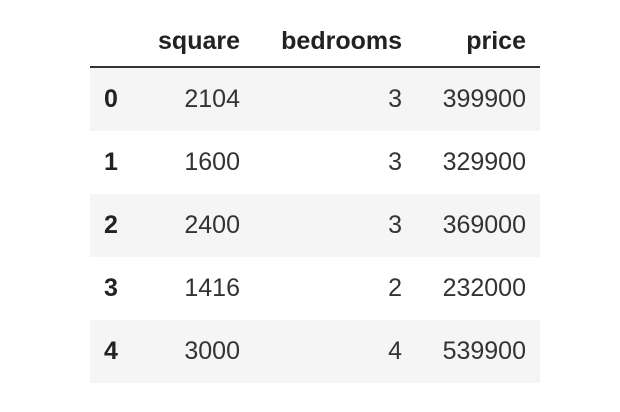 This screenshot has height=412, width=620. I want to click on cell-bedrooms: 2, so click(395, 288).